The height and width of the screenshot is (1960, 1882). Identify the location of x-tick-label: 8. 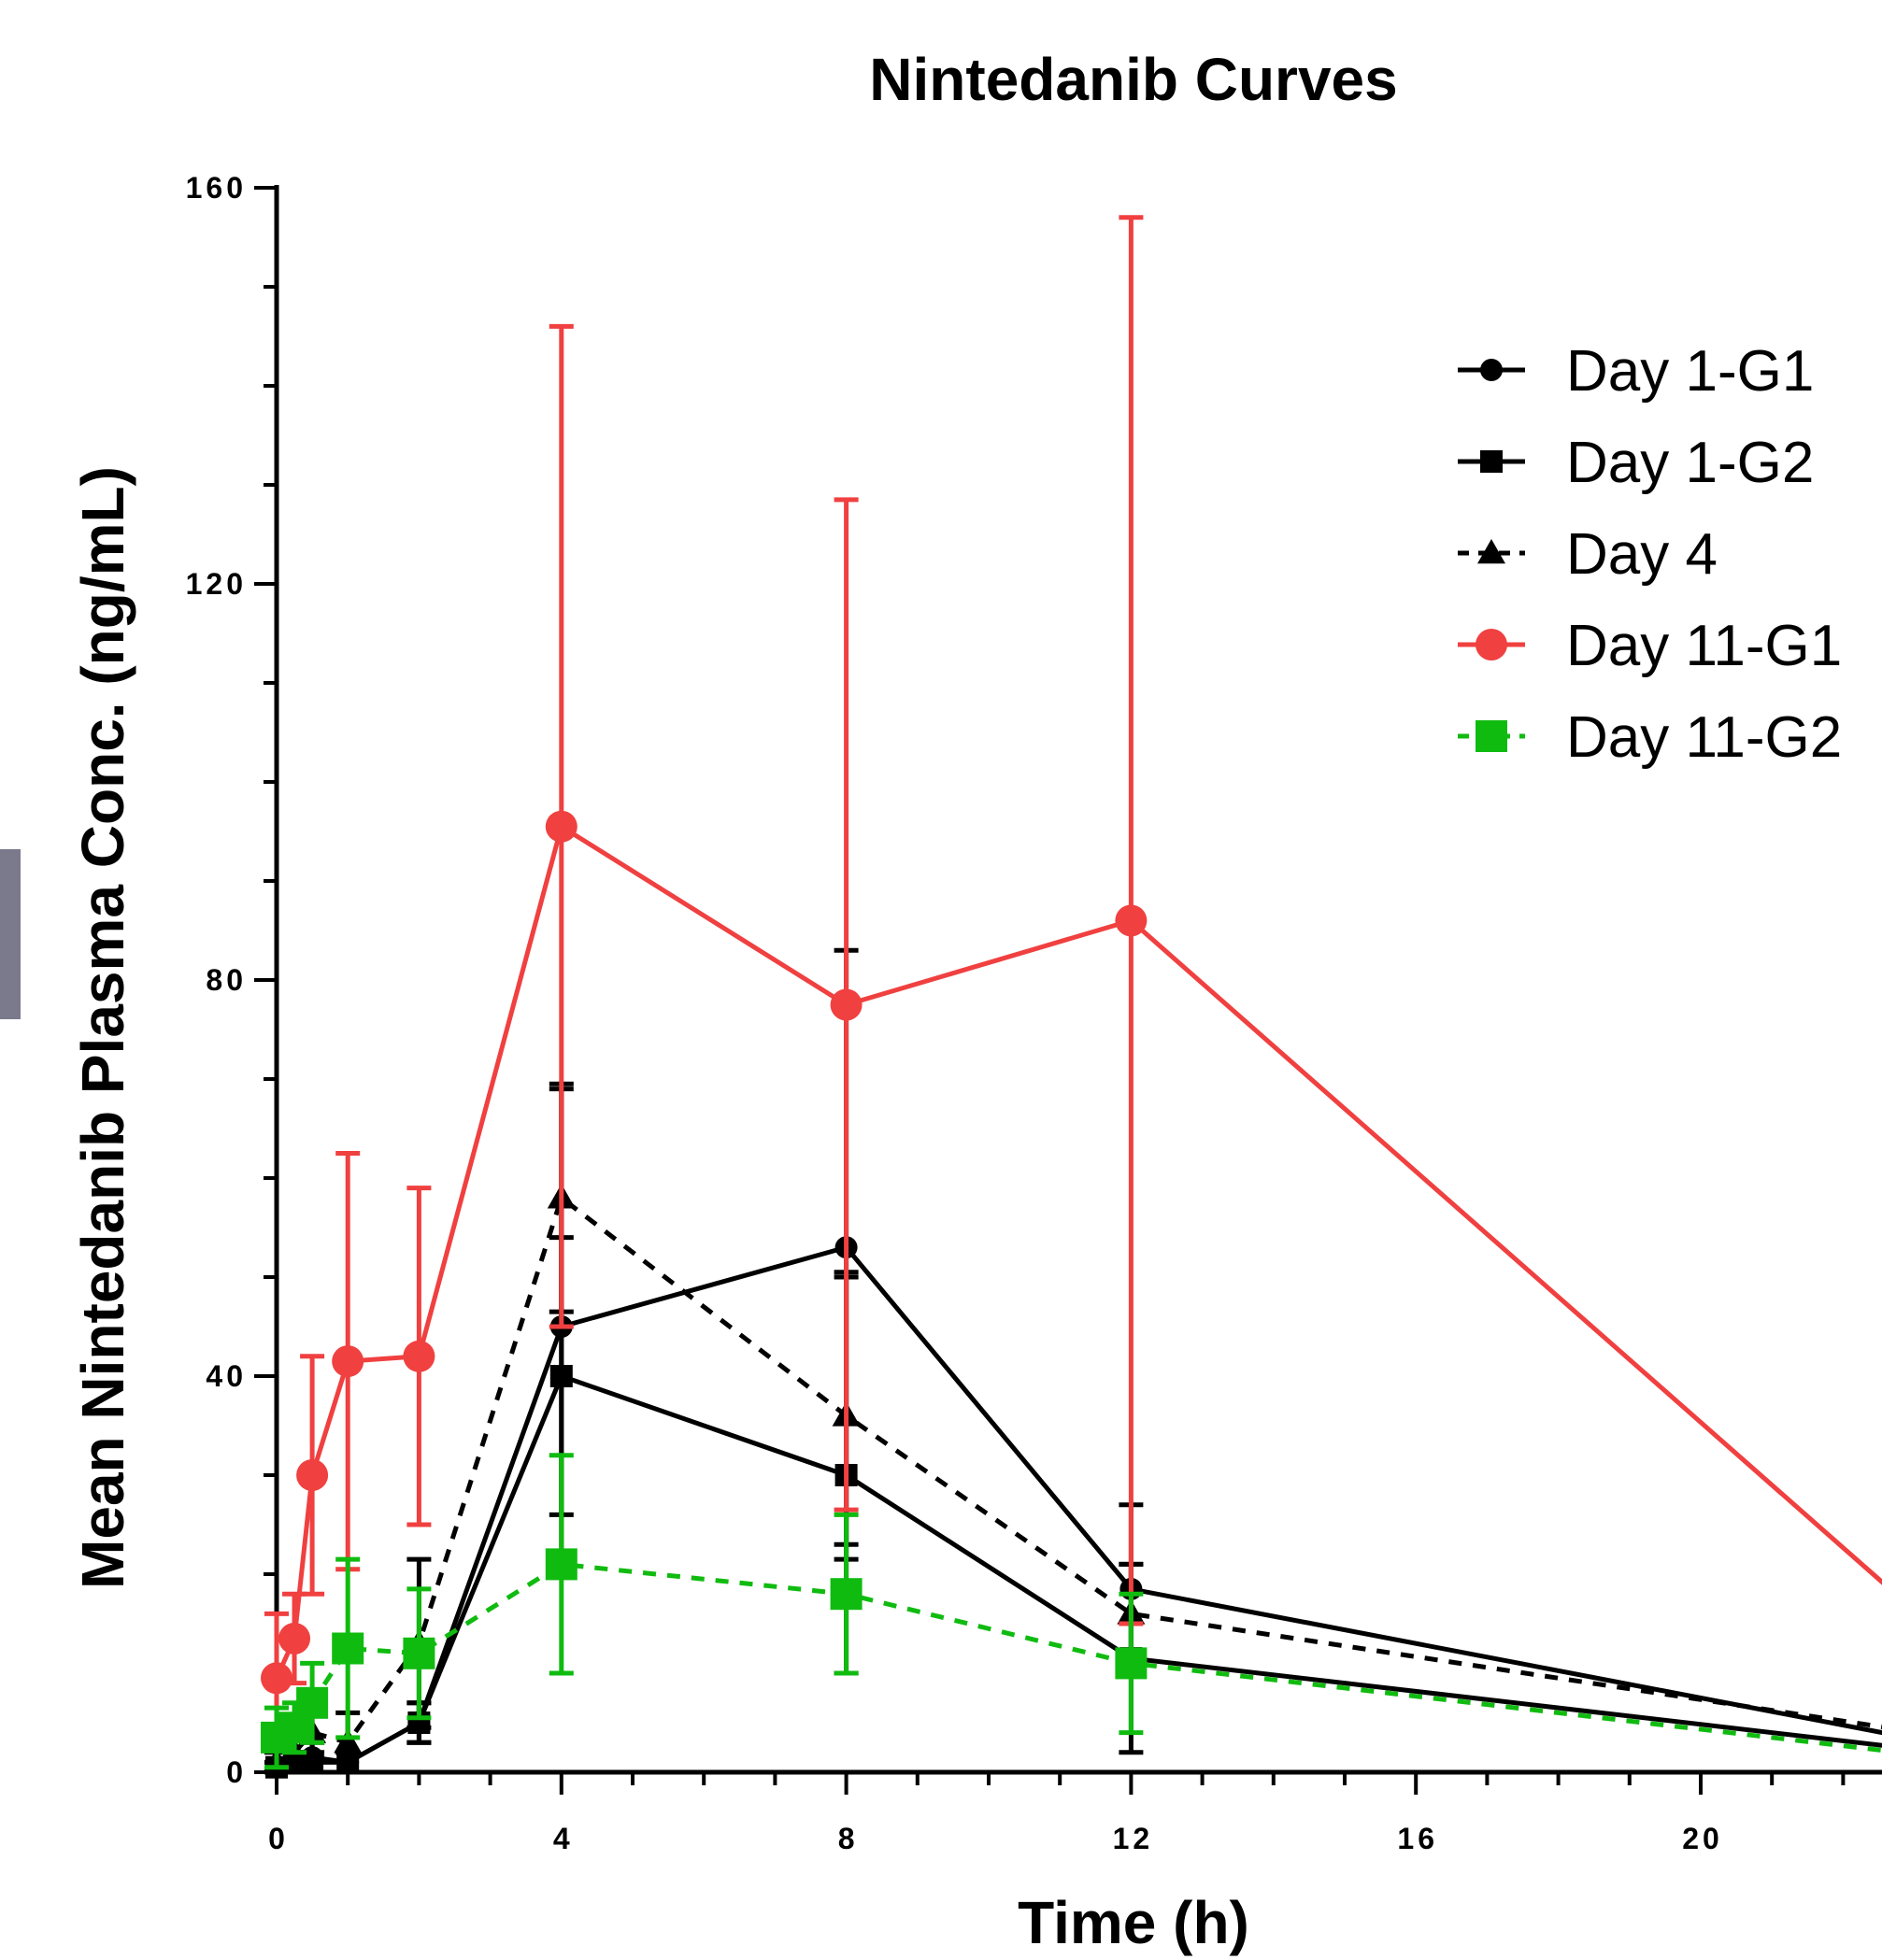
(848, 1839).